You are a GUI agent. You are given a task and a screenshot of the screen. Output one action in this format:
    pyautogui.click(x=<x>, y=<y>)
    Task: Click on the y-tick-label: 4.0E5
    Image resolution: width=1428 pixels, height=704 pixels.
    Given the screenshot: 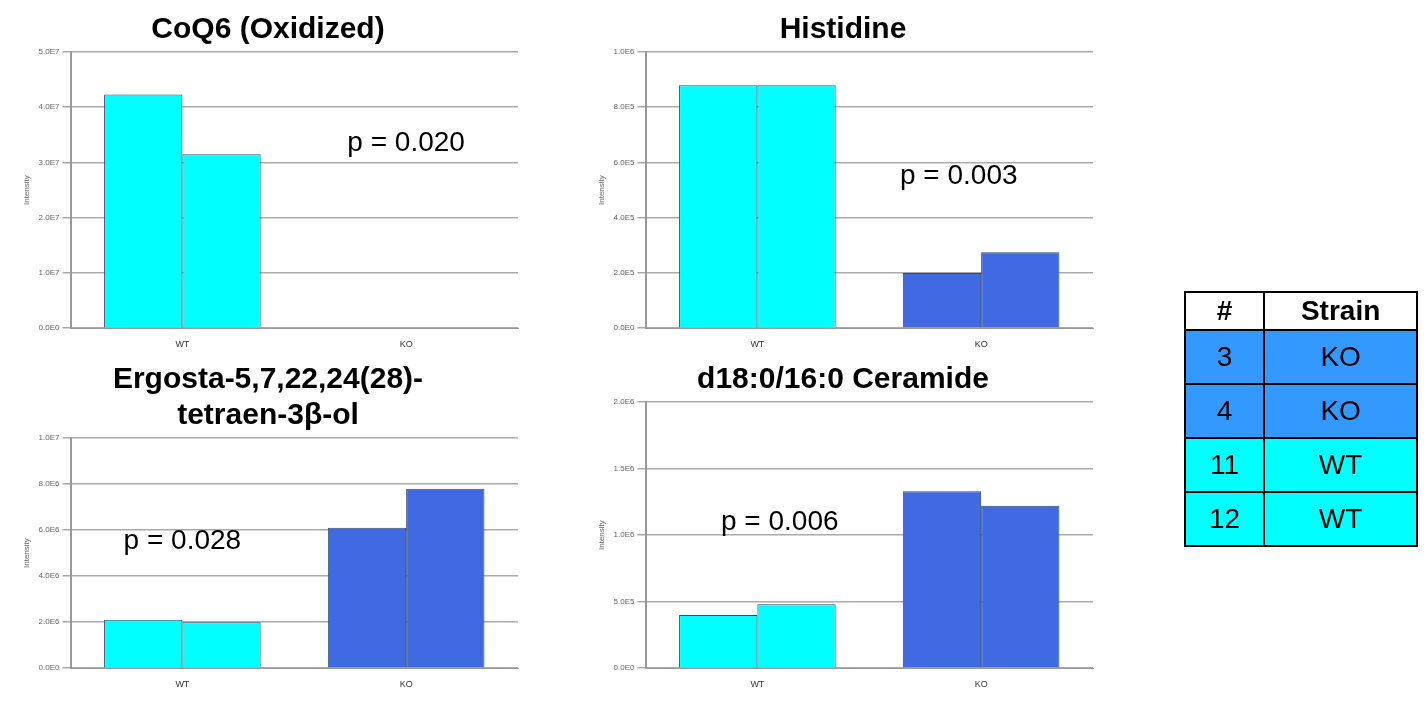 What is the action you would take?
    pyautogui.click(x=624, y=217)
    